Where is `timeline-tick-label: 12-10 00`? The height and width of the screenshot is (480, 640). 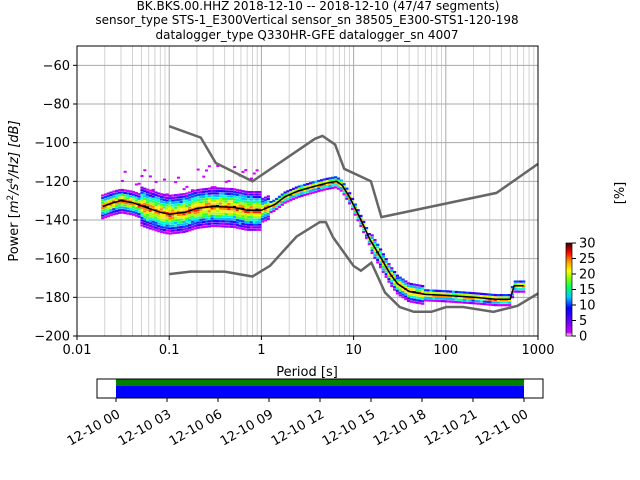 timeline-tick-label: 12-10 00 is located at coordinates (94, 428).